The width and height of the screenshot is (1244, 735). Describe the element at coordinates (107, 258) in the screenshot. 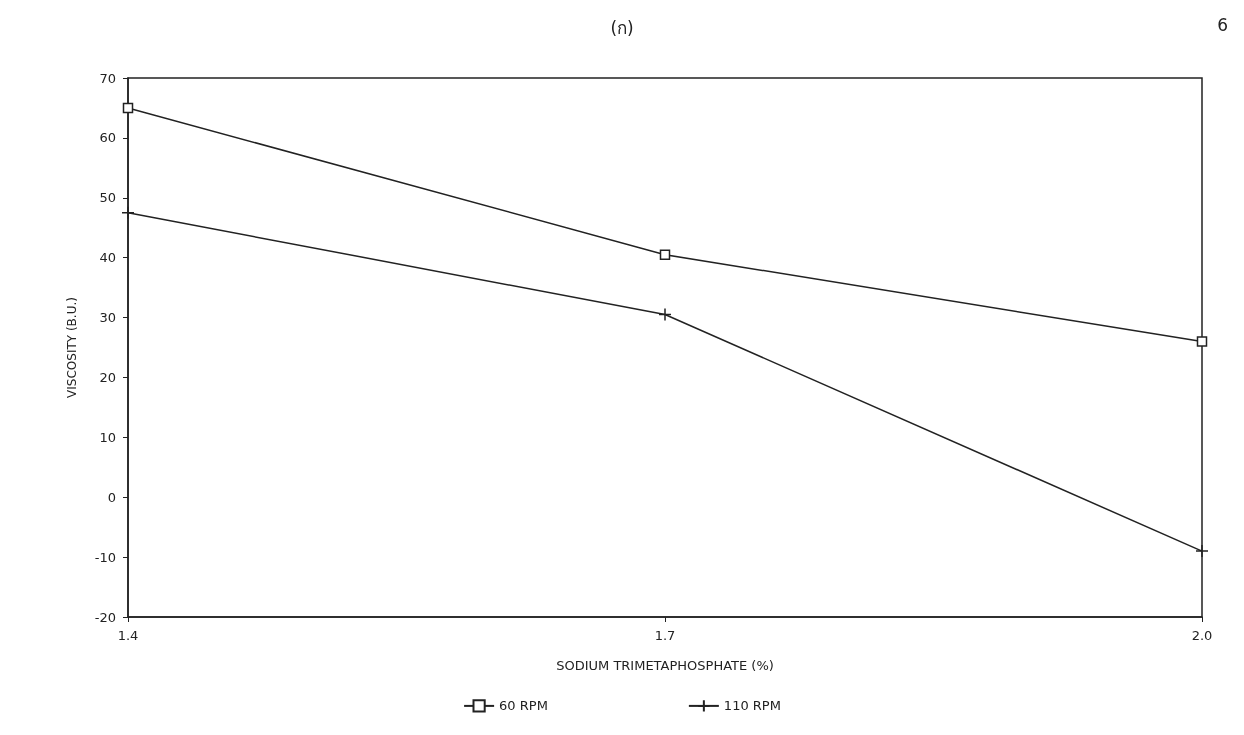

I see `y-tick-label: 40` at that location.